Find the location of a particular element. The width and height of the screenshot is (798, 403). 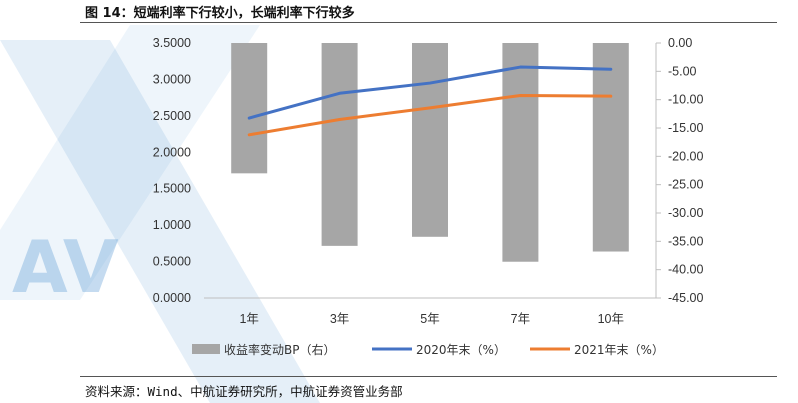

left-axis-tick-label: 0.5000 is located at coordinates (172, 262).